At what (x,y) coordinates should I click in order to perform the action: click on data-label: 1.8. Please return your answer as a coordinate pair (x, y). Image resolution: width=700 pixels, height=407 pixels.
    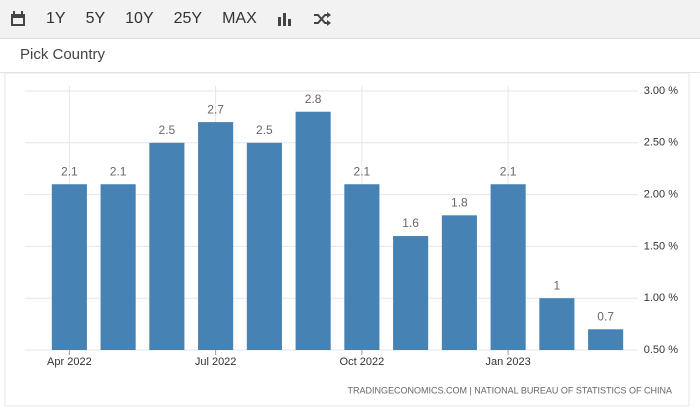
    Looking at the image, I should click on (459, 202).